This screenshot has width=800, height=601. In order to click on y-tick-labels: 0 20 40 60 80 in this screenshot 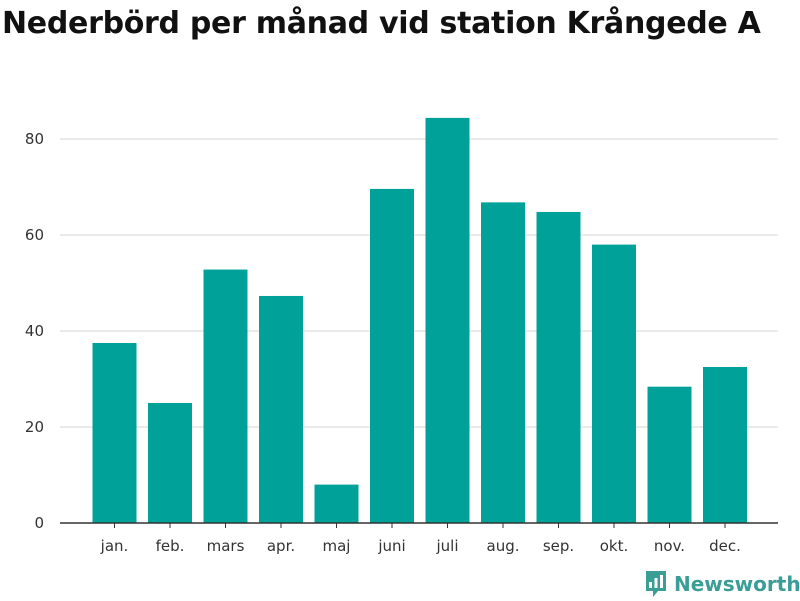, I will do `click(34, 331)`.